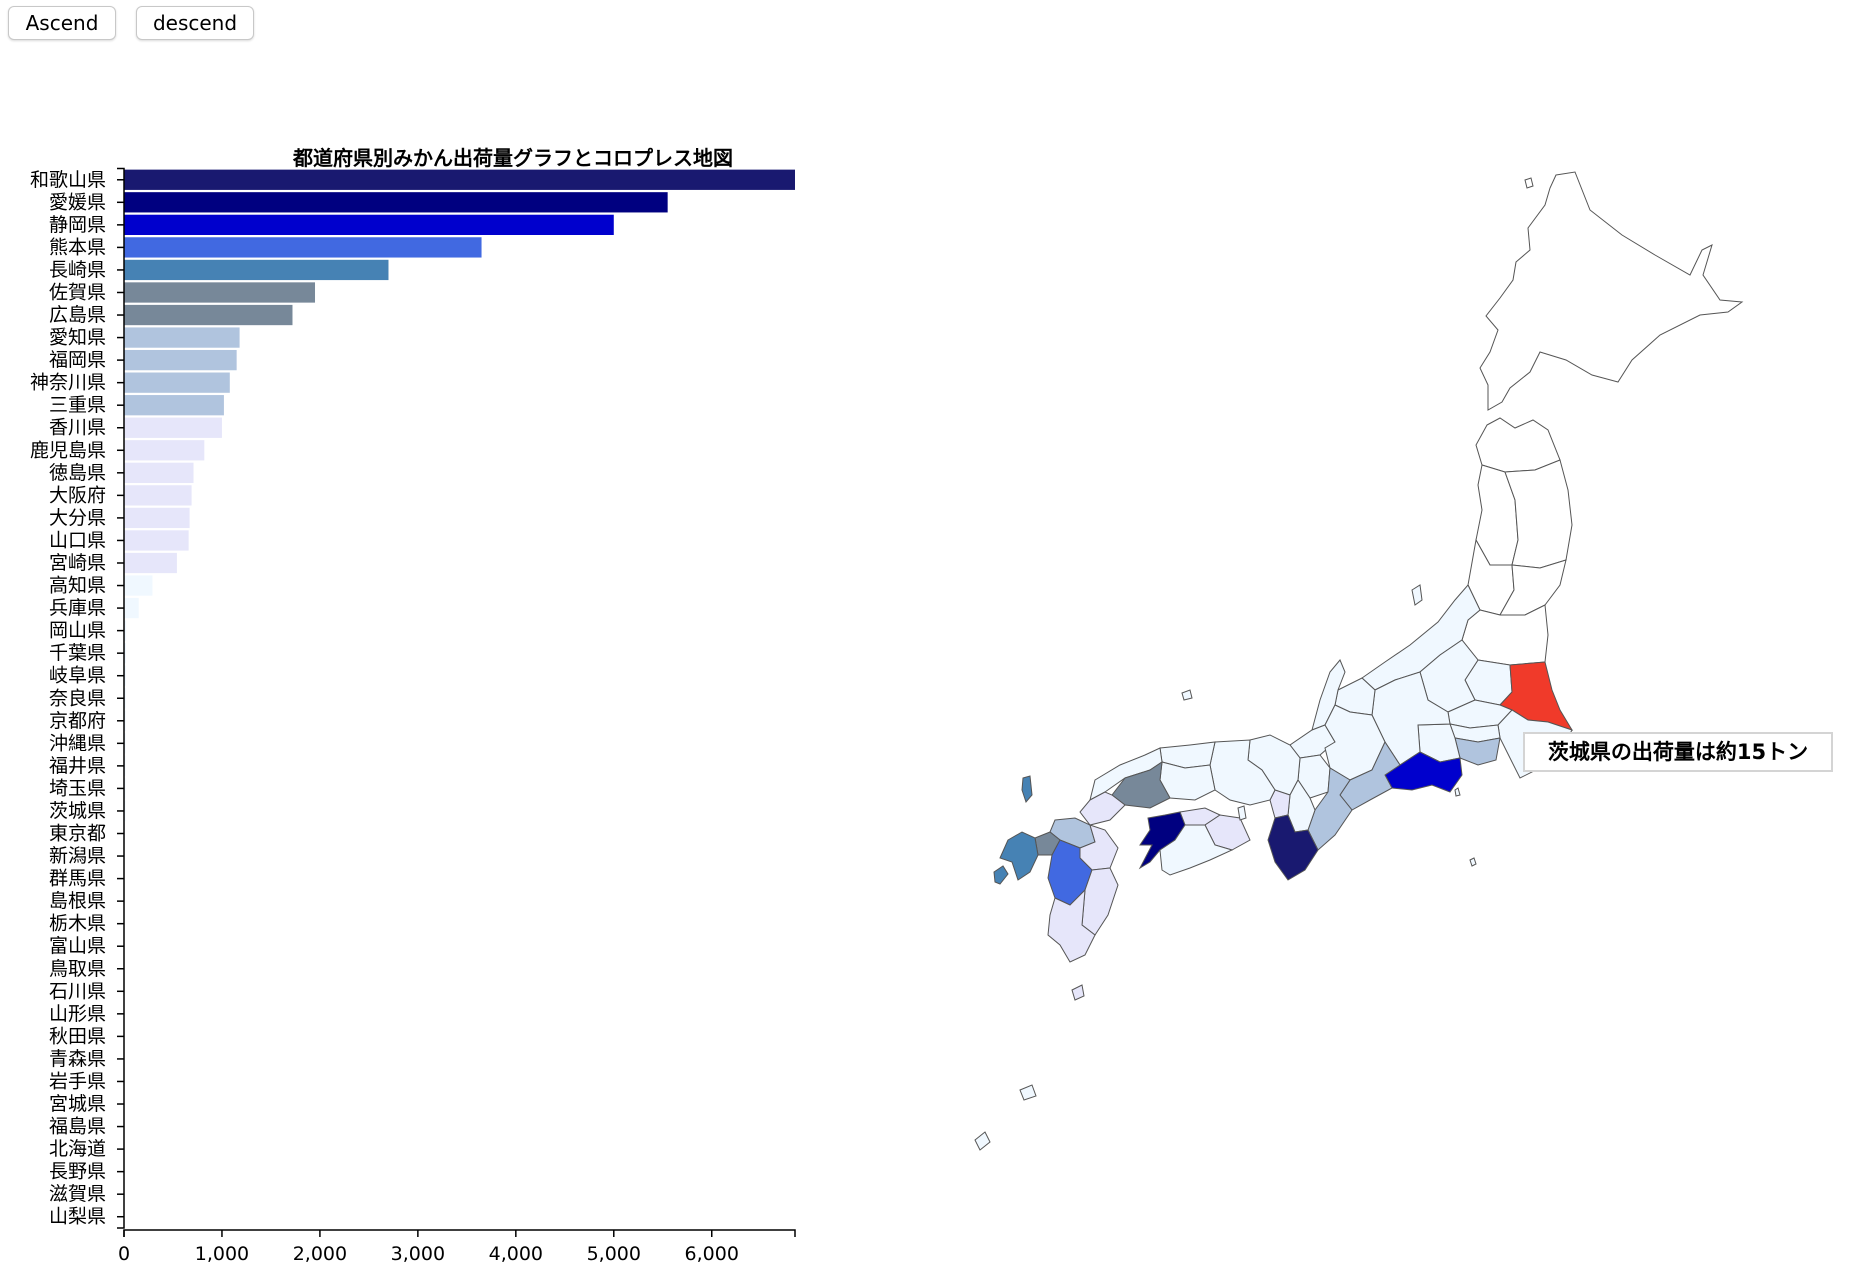 The width and height of the screenshot is (1850, 1272). I want to click on y-tick-label: 長崎県, so click(77, 270).